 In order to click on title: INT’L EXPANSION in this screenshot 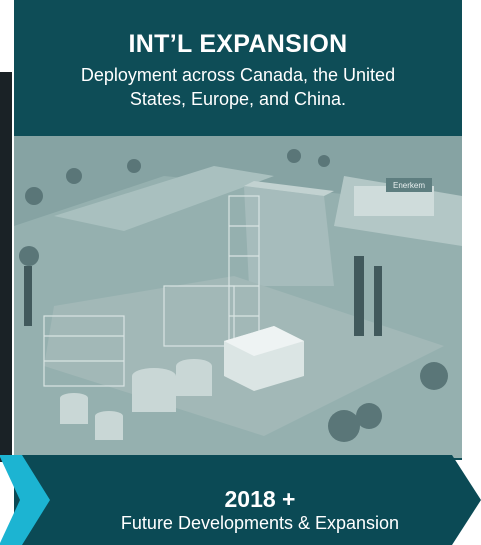, I will do `click(238, 44)`.